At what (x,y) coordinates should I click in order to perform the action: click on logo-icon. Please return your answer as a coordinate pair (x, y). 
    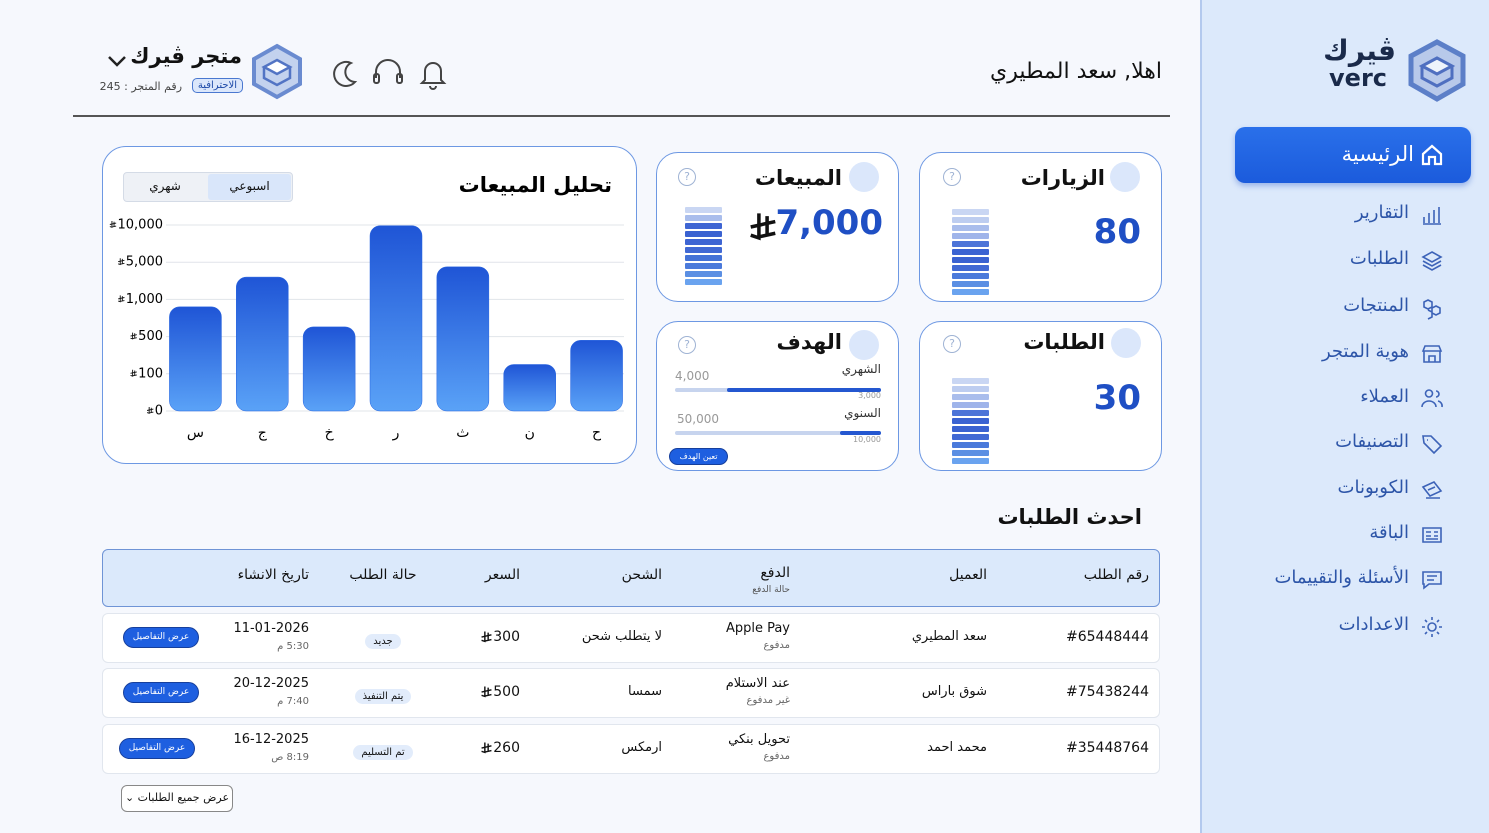
    Looking at the image, I should click on (1437, 70).